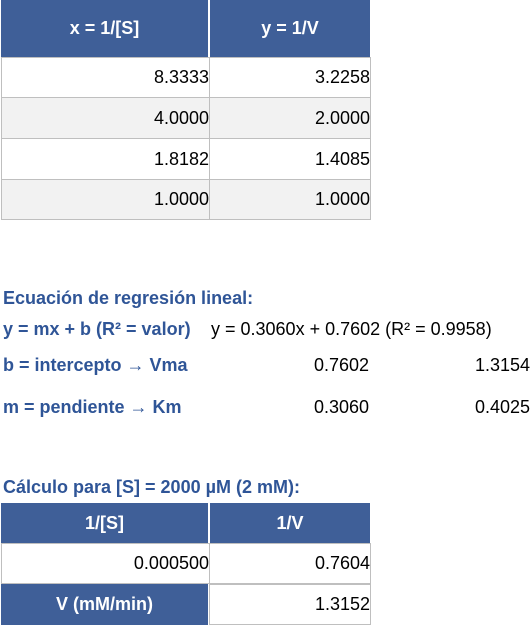  What do you see at coordinates (92, 407) in the screenshot?
I see `slope-label: m = pendiente → Km` at bounding box center [92, 407].